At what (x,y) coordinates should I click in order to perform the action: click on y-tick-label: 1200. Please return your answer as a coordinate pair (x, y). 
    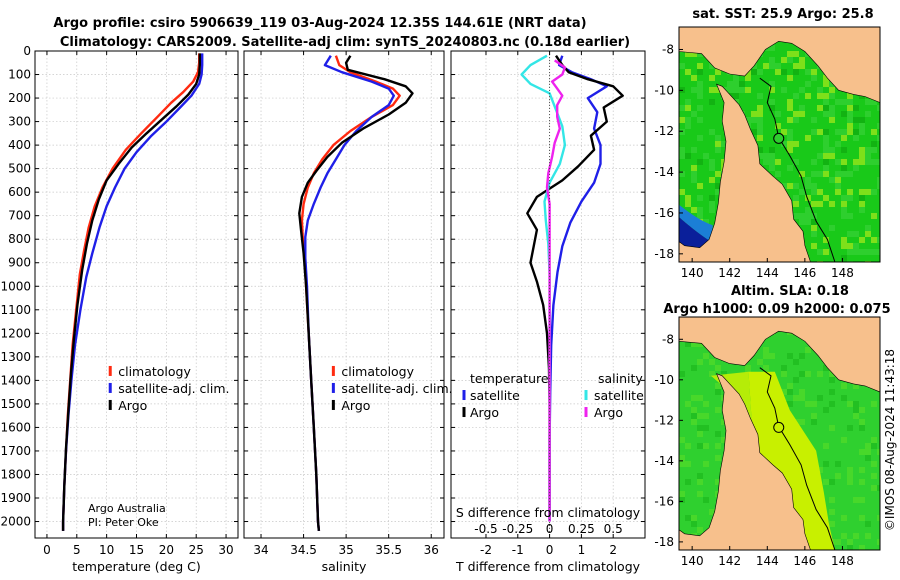
    Looking at the image, I should click on (15, 333).